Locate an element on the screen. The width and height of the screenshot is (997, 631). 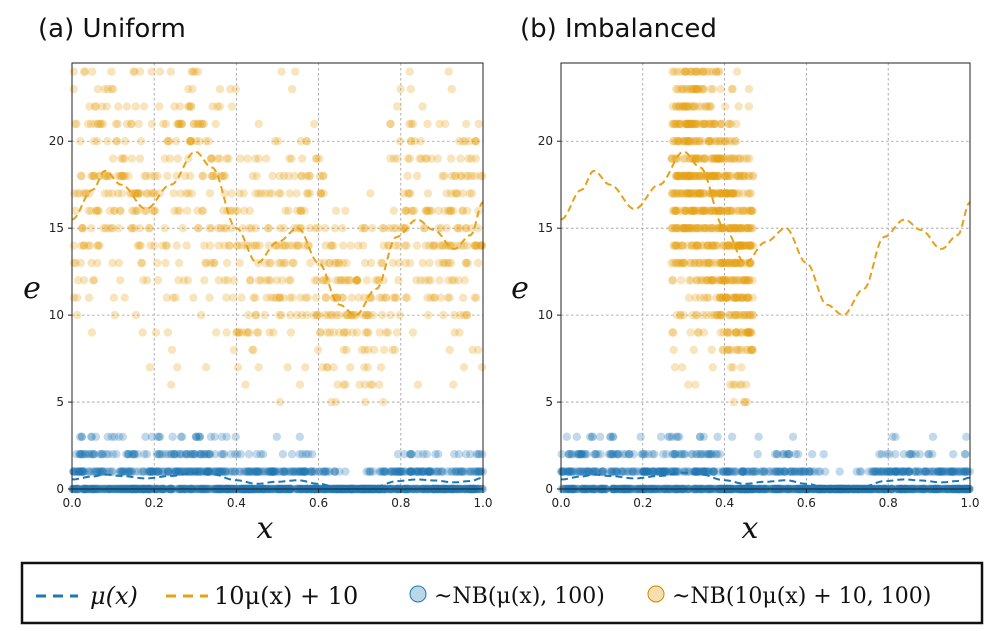
legend-label-mu: μ(x) is located at coordinates (114, 596).